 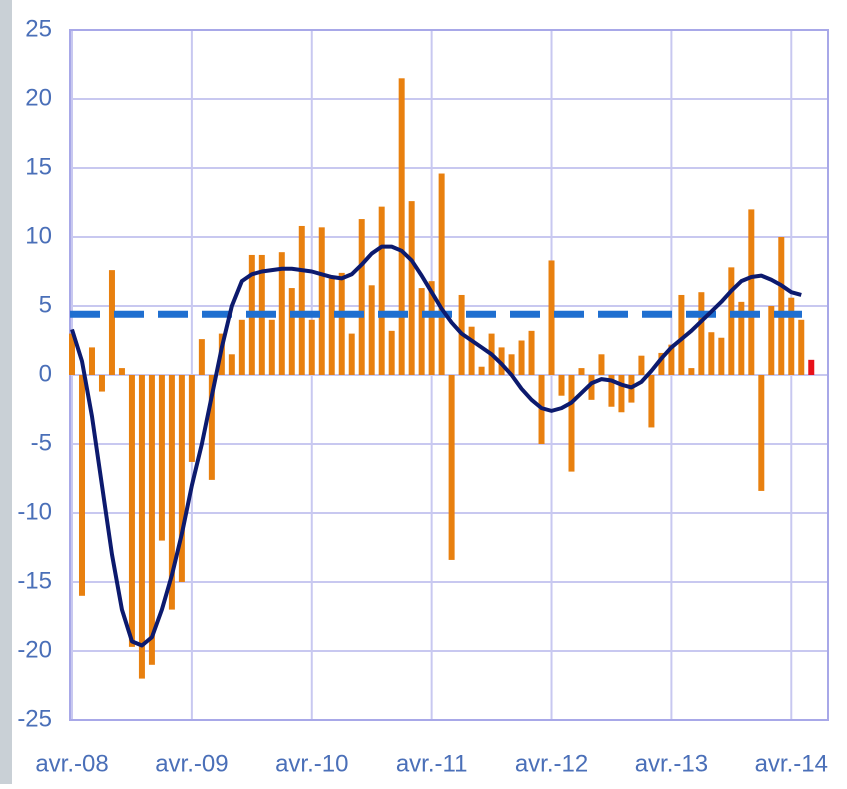 I want to click on x-tick-label: avr.-13, so click(x=671, y=763).